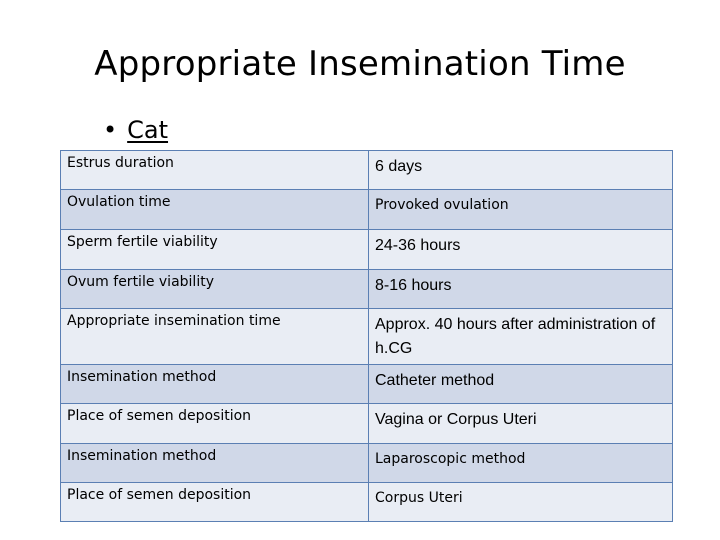 The width and height of the screenshot is (720, 540). I want to click on table-row: Insemination method Laparoscopic method, so click(366, 463).